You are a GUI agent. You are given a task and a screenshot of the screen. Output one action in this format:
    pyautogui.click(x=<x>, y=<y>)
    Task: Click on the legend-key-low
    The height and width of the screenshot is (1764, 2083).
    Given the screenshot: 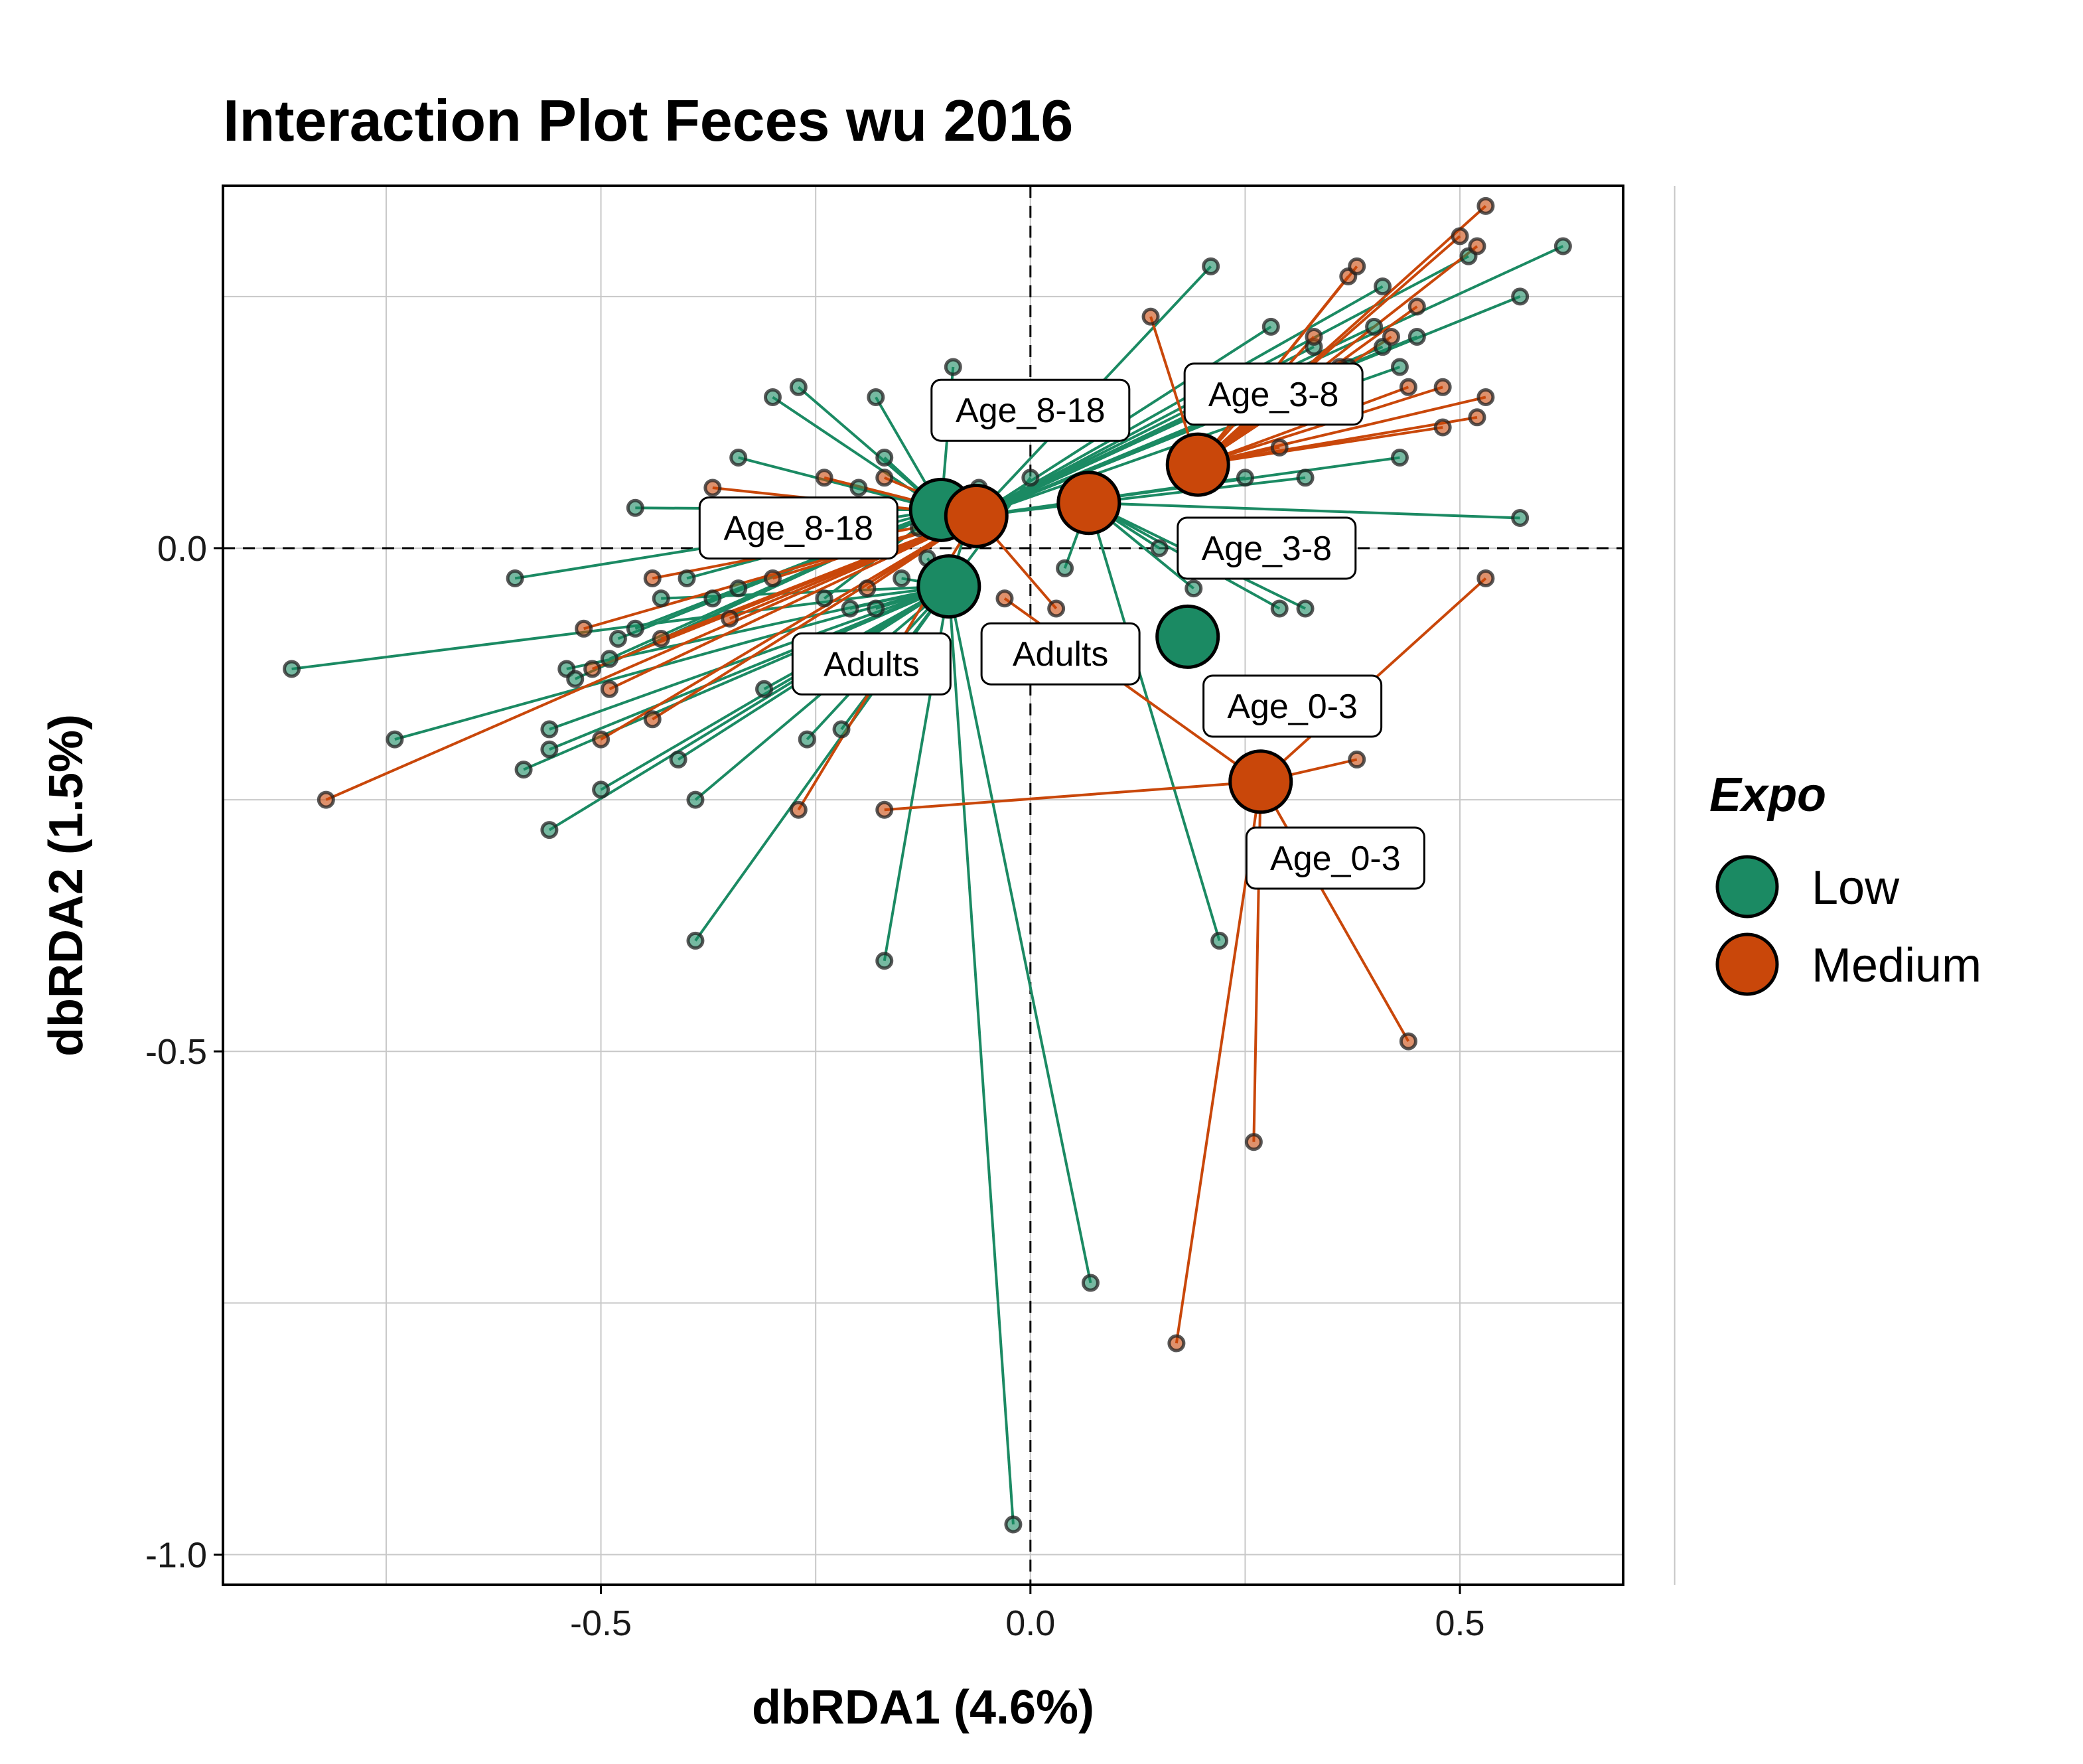 What is the action you would take?
    pyautogui.click(x=1747, y=887)
    